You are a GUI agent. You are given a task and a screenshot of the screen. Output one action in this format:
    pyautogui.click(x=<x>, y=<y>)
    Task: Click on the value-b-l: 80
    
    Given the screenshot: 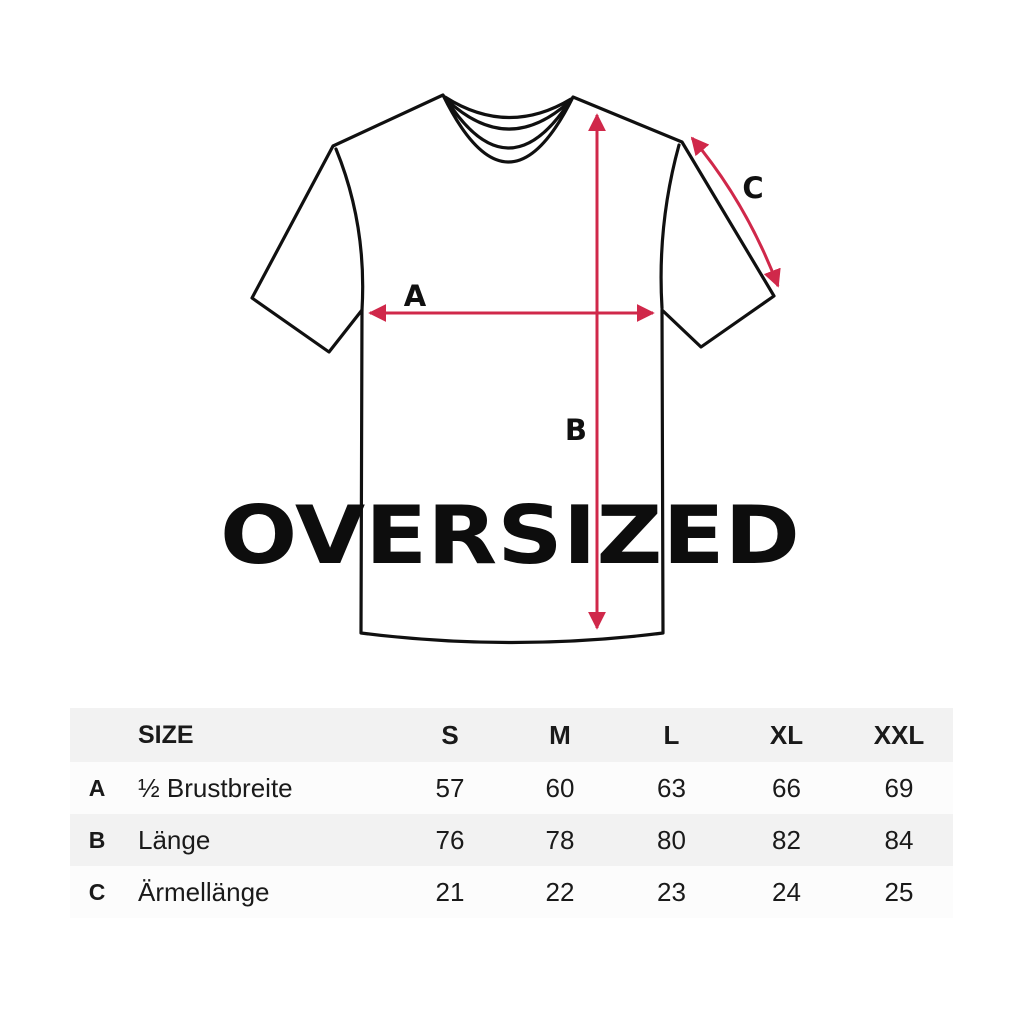 What is the action you would take?
    pyautogui.click(x=671, y=839)
    